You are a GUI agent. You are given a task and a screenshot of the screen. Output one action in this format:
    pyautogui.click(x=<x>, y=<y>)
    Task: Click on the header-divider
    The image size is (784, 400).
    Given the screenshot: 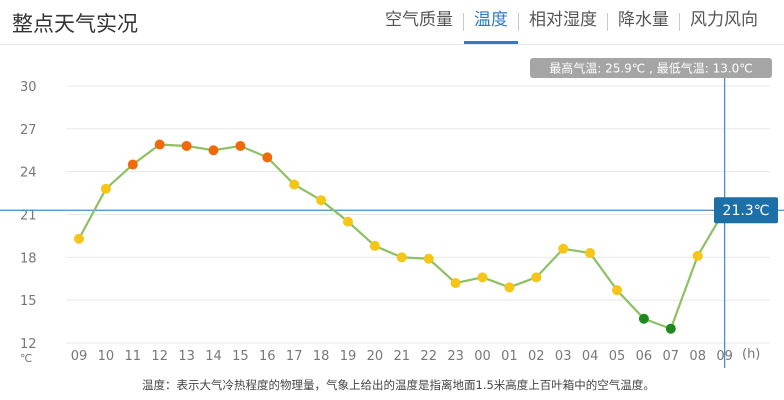 What is the action you would take?
    pyautogui.click(x=392, y=44)
    